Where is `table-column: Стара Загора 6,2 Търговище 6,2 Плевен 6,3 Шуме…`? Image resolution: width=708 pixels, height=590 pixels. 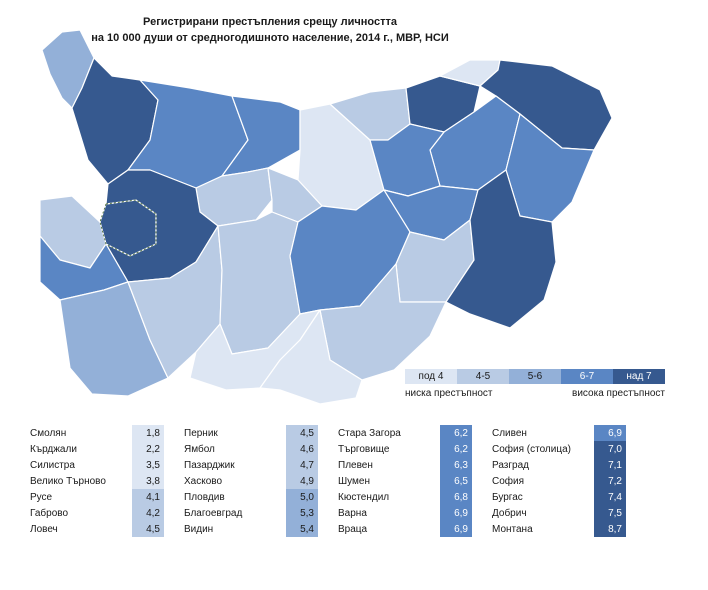
table-column: Стара Загора 6,2 Търговище 6,2 Плевен 6,3 Шуме… is located at coordinates (405, 481).